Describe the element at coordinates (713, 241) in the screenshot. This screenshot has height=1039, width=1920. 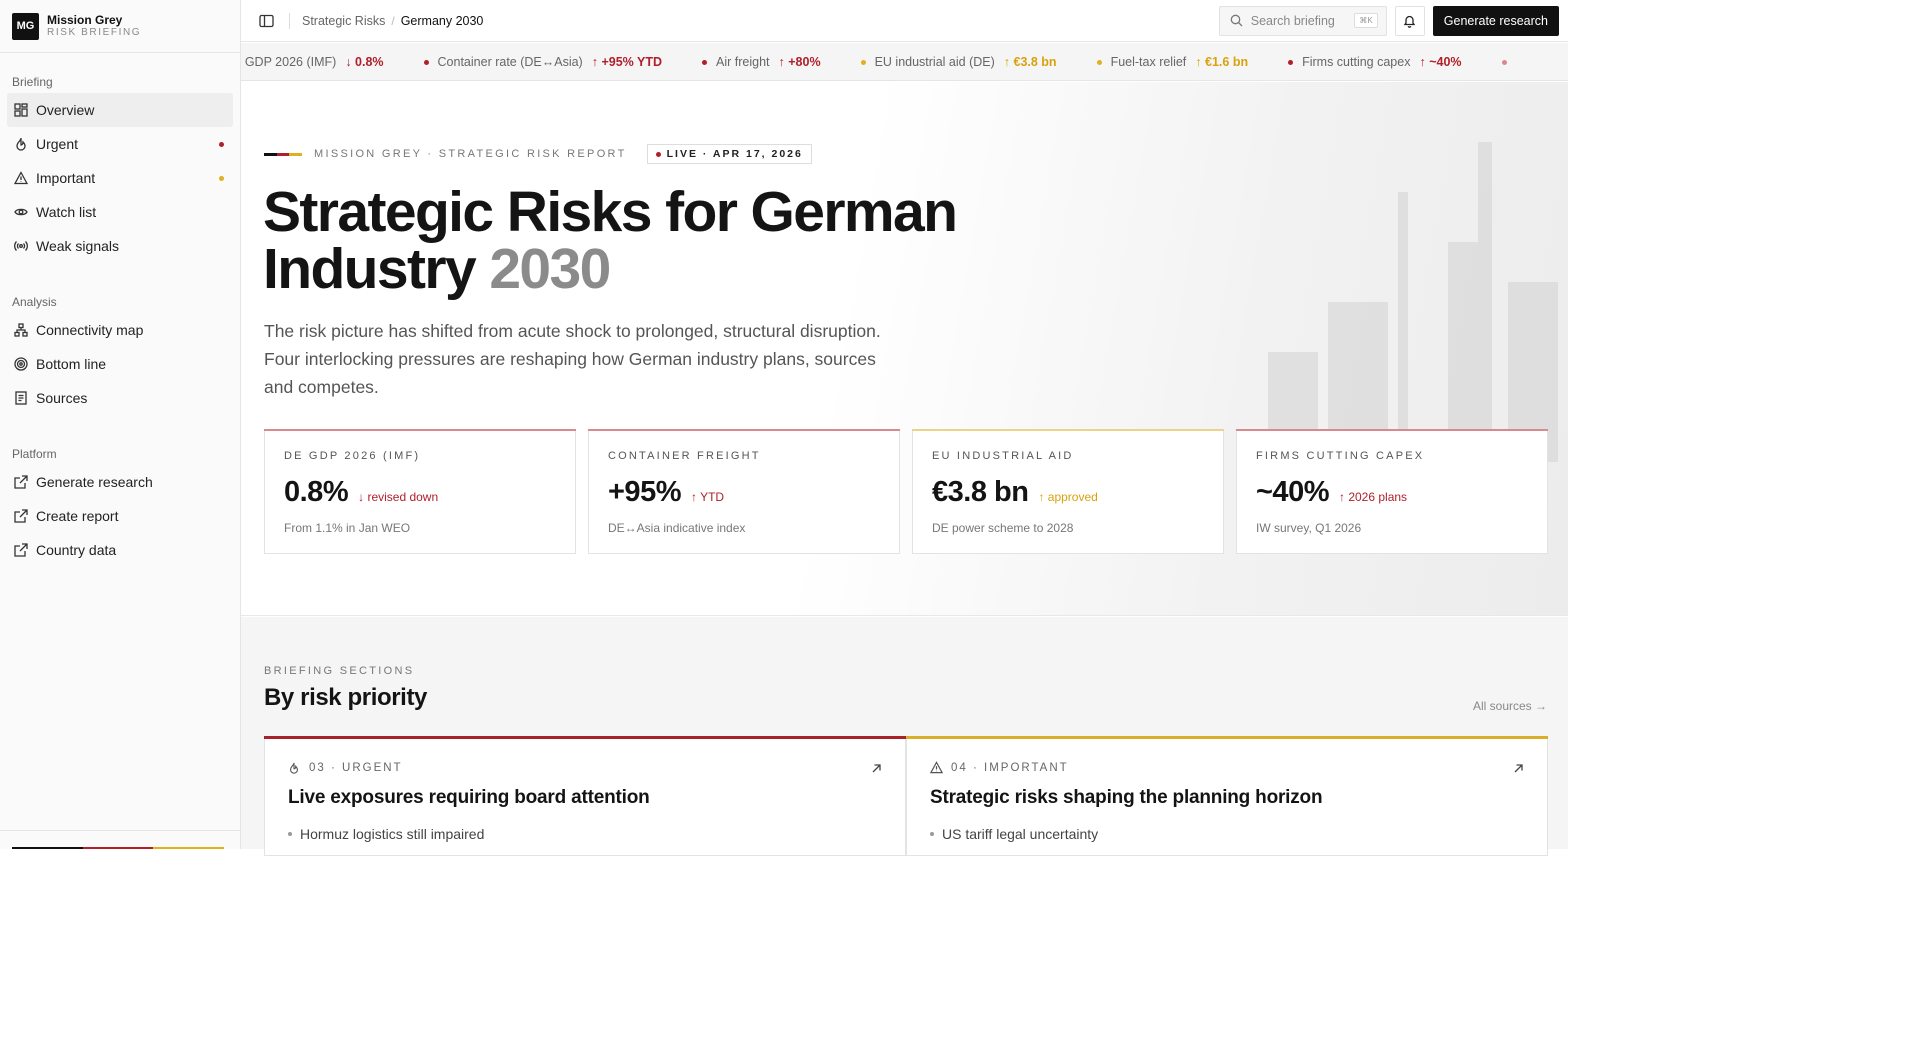
I see `page-title: Strategic Risks for German Industry 2030` at that location.